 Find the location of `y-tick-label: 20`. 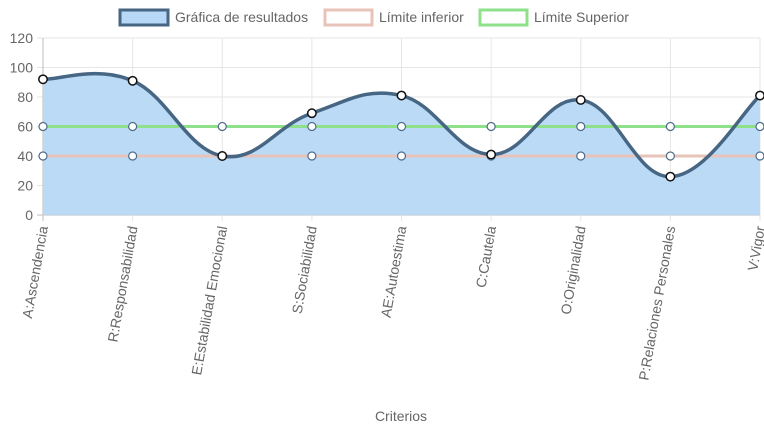

y-tick-label: 20 is located at coordinates (25, 186).